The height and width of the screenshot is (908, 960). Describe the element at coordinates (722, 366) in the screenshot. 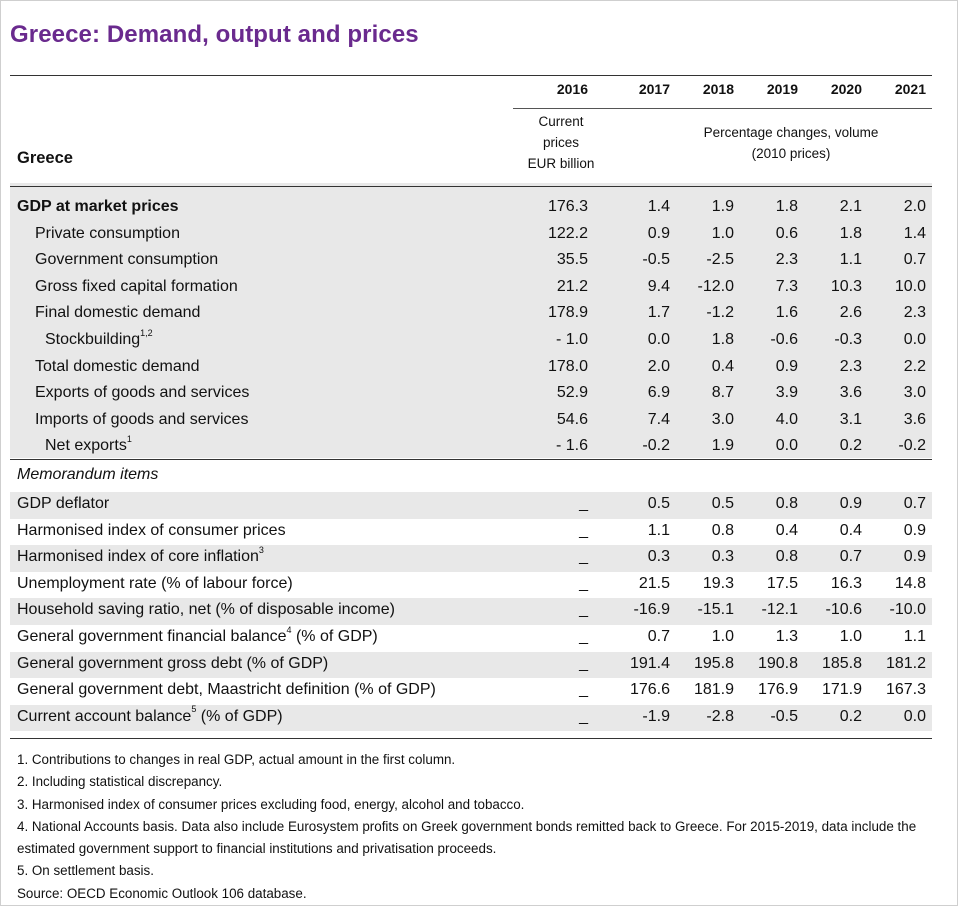

I see `cell-2018: 0.4` at that location.